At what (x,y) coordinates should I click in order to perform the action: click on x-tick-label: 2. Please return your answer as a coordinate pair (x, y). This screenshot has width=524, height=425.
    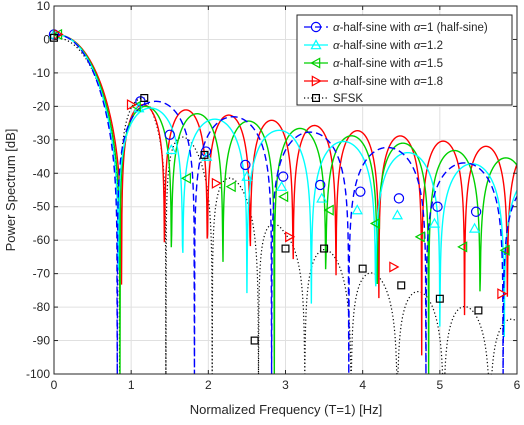
    Looking at the image, I should click on (208, 385).